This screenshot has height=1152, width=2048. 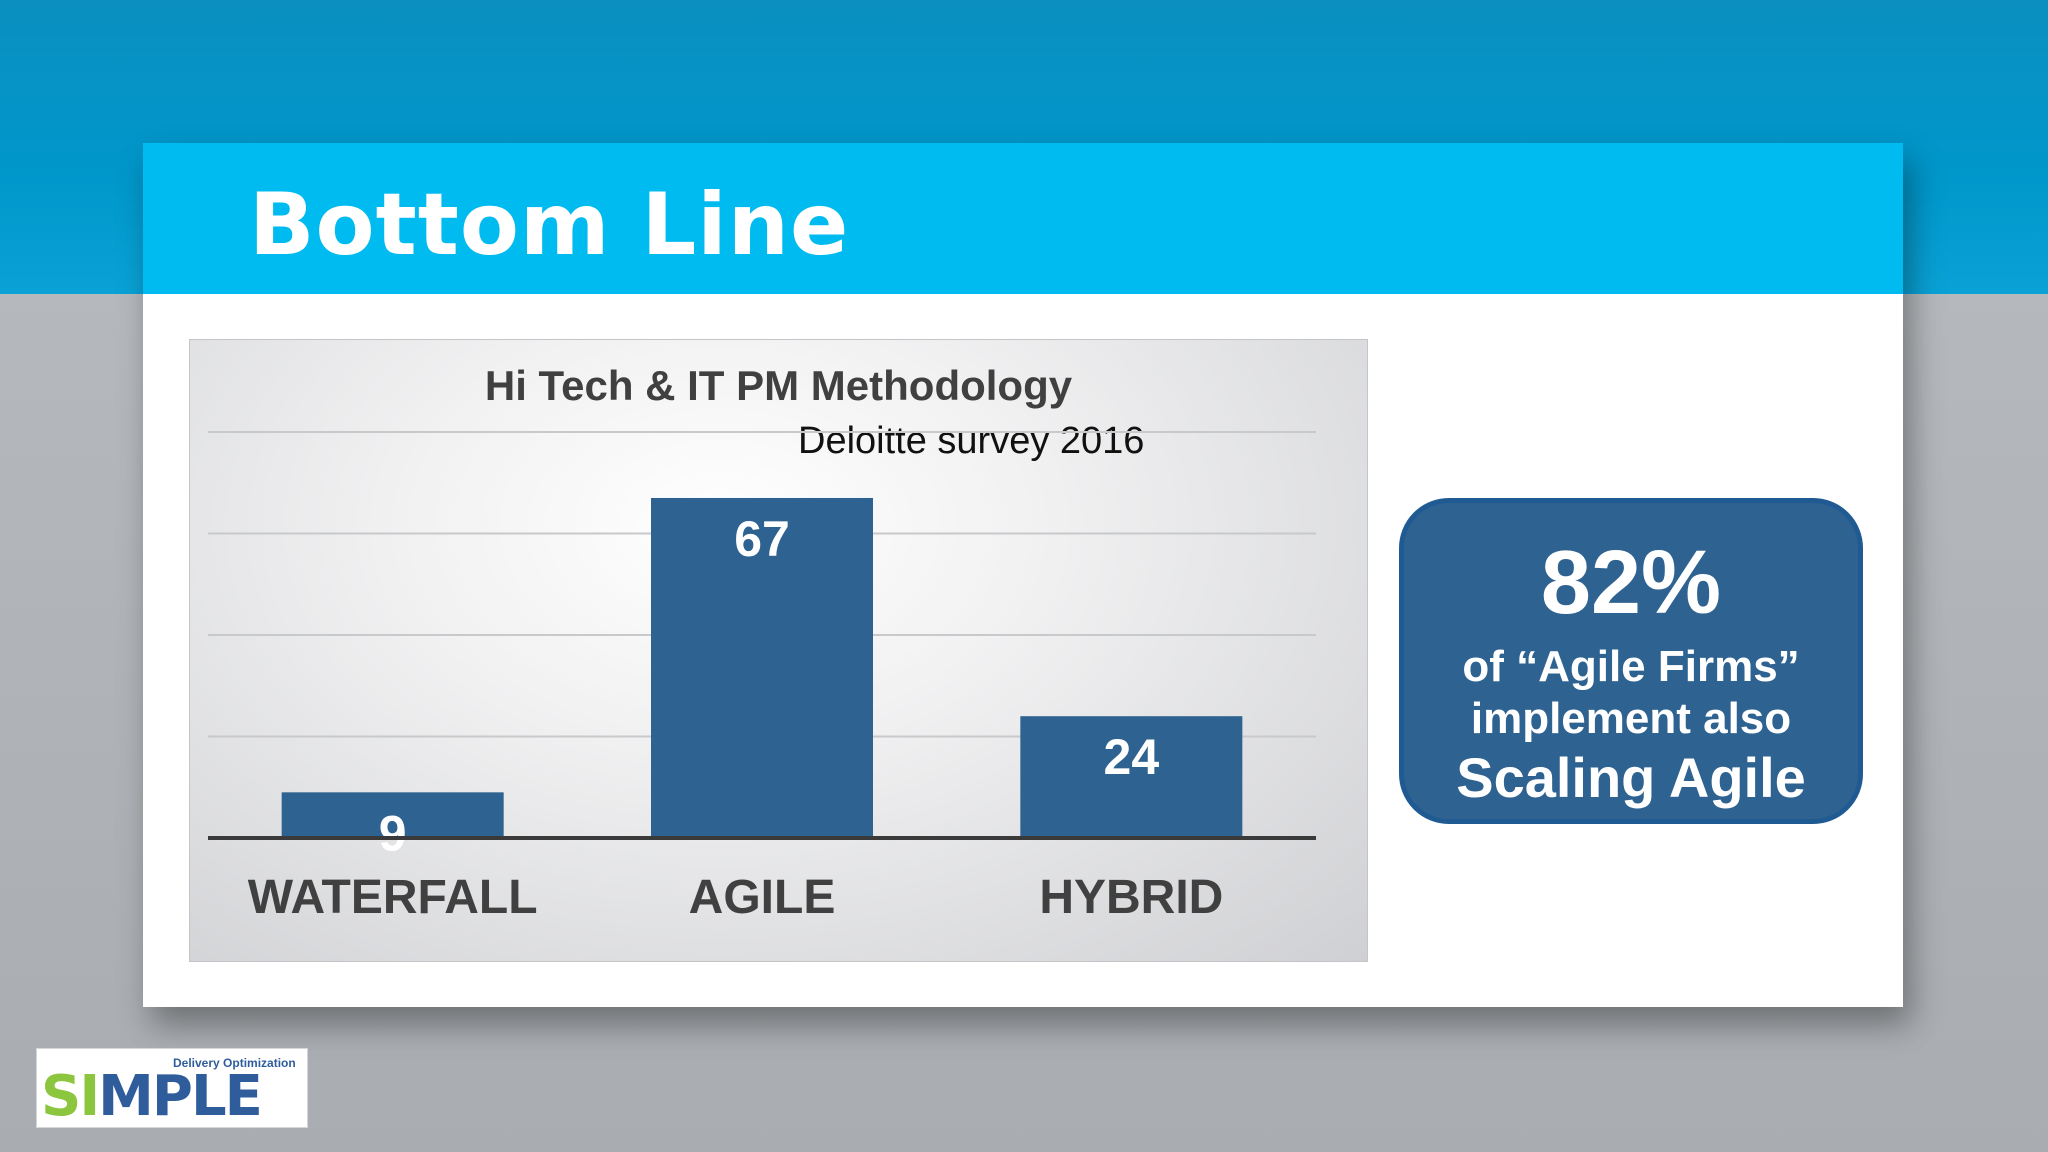 I want to click on title-bar: Bottom Line, so click(x=1023, y=218).